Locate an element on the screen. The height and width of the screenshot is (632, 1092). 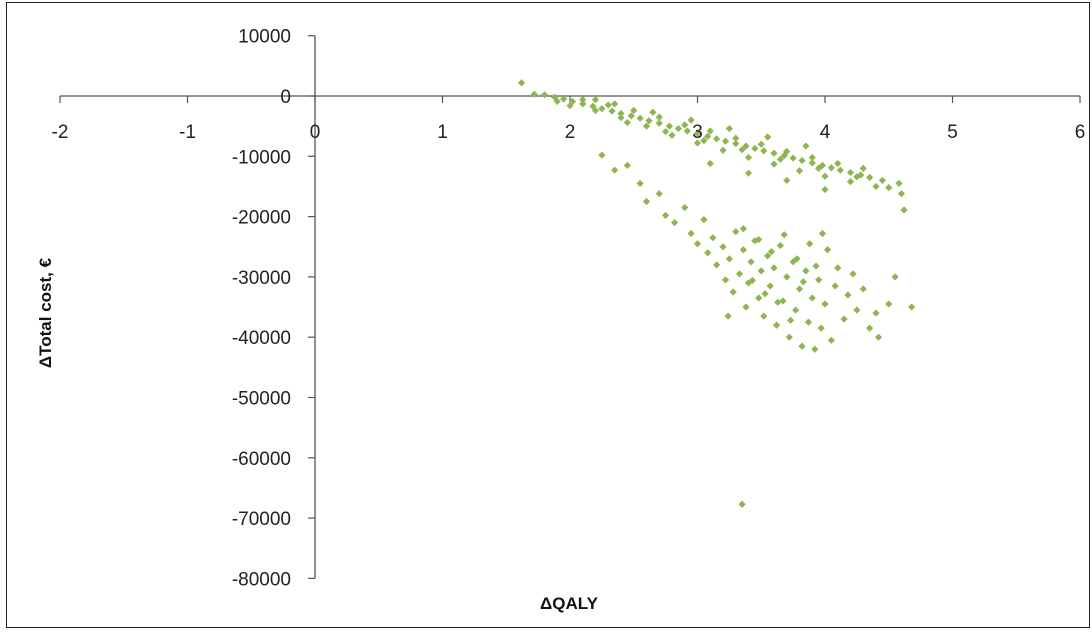
x-tick-label: 3 is located at coordinates (697, 132).